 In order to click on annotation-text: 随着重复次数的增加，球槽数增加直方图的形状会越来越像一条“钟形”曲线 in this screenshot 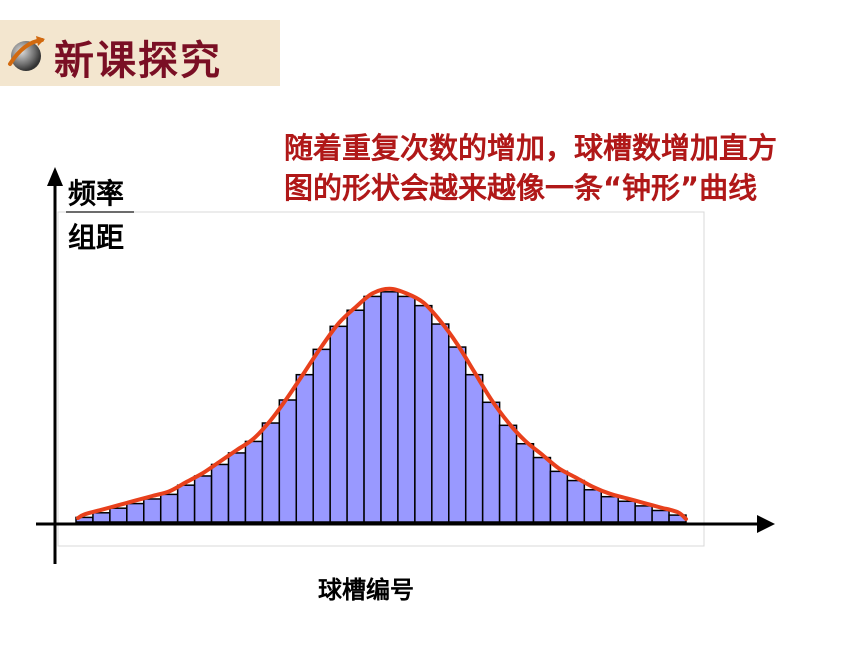, I will do `click(531, 168)`.